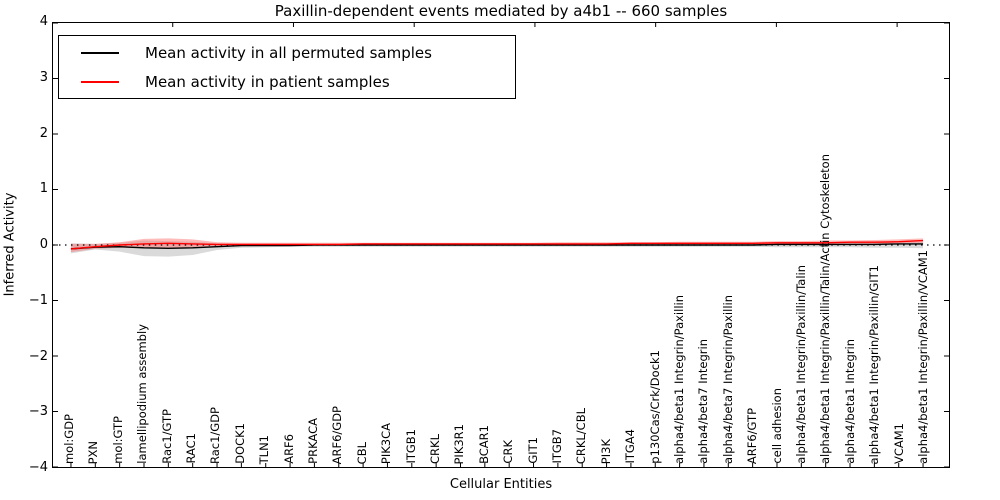 This screenshot has width=1000, height=500. I want to click on x-tick-label: PRKACA, so click(313, 441).